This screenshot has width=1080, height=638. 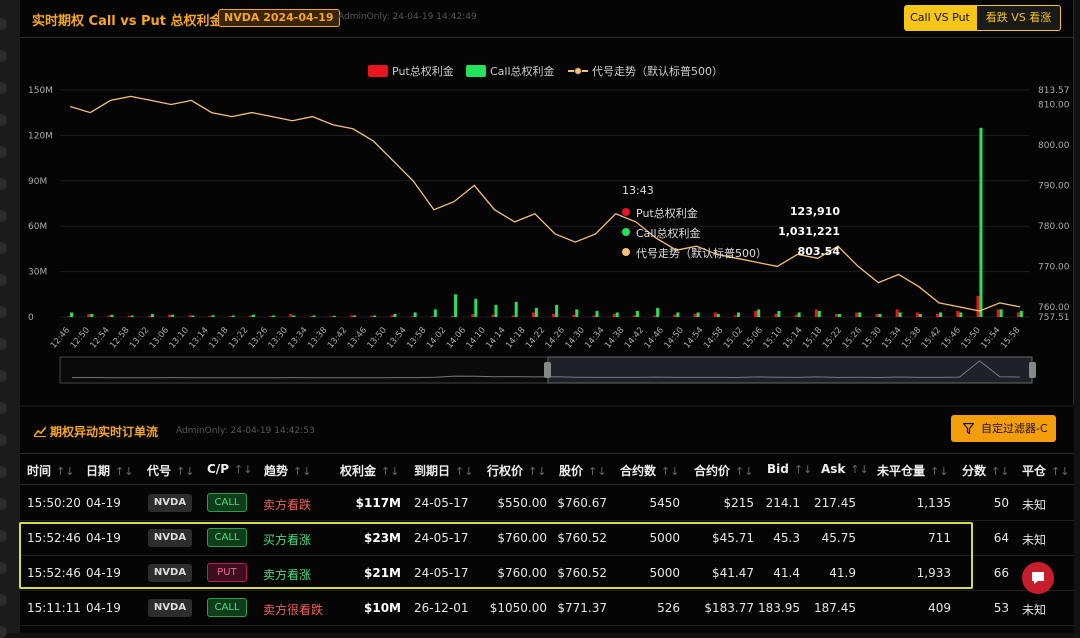 What do you see at coordinates (911, 338) in the screenshot?
I see `x-axis-tick: 15:38` at bounding box center [911, 338].